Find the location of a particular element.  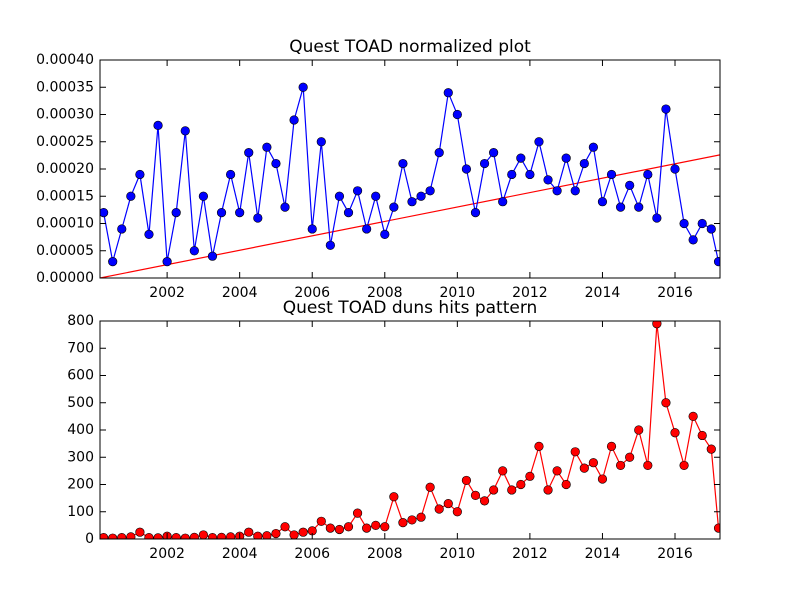

y-tick-label: 300 is located at coordinates (80, 457).